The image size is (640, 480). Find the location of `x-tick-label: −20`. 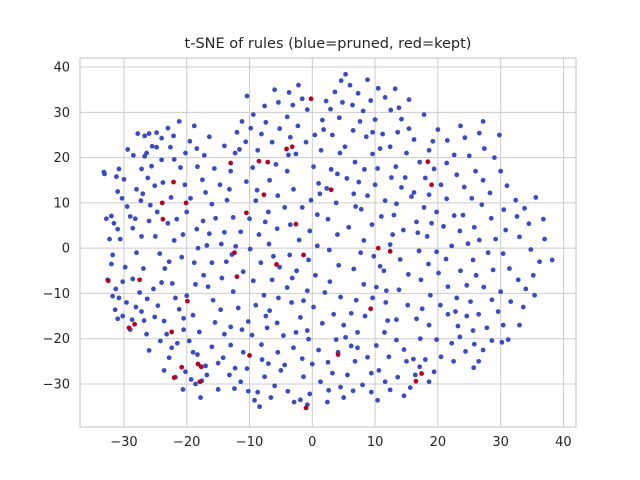

x-tick-label: −20 is located at coordinates (186, 442).